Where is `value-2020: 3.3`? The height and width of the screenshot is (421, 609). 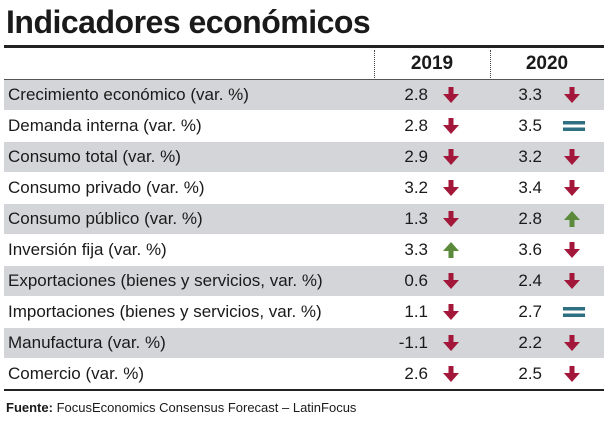 value-2020: 3.3 is located at coordinates (530, 94).